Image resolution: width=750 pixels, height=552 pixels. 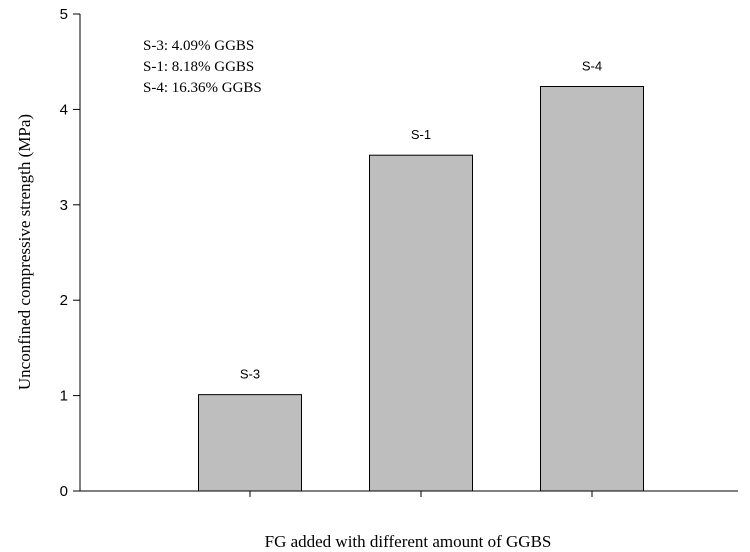 I want to click on bar-label: S-4, so click(x=592, y=66).